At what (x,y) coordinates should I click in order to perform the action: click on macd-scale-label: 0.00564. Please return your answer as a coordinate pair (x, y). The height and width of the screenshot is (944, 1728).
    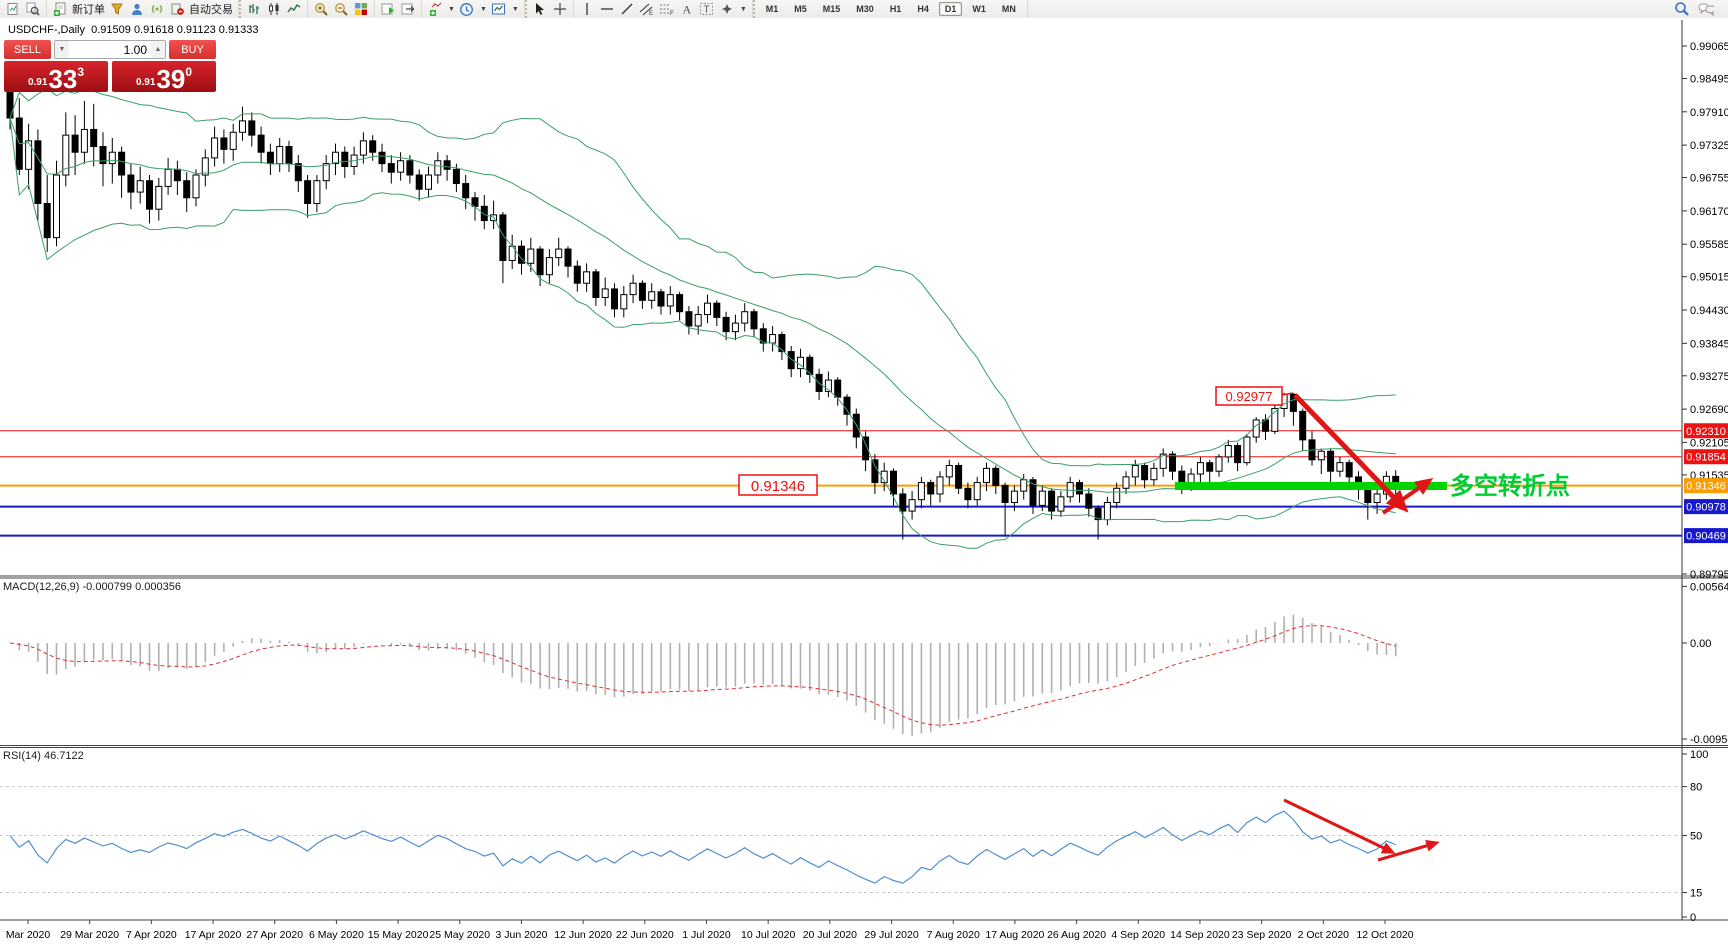
    Looking at the image, I should click on (1709, 587).